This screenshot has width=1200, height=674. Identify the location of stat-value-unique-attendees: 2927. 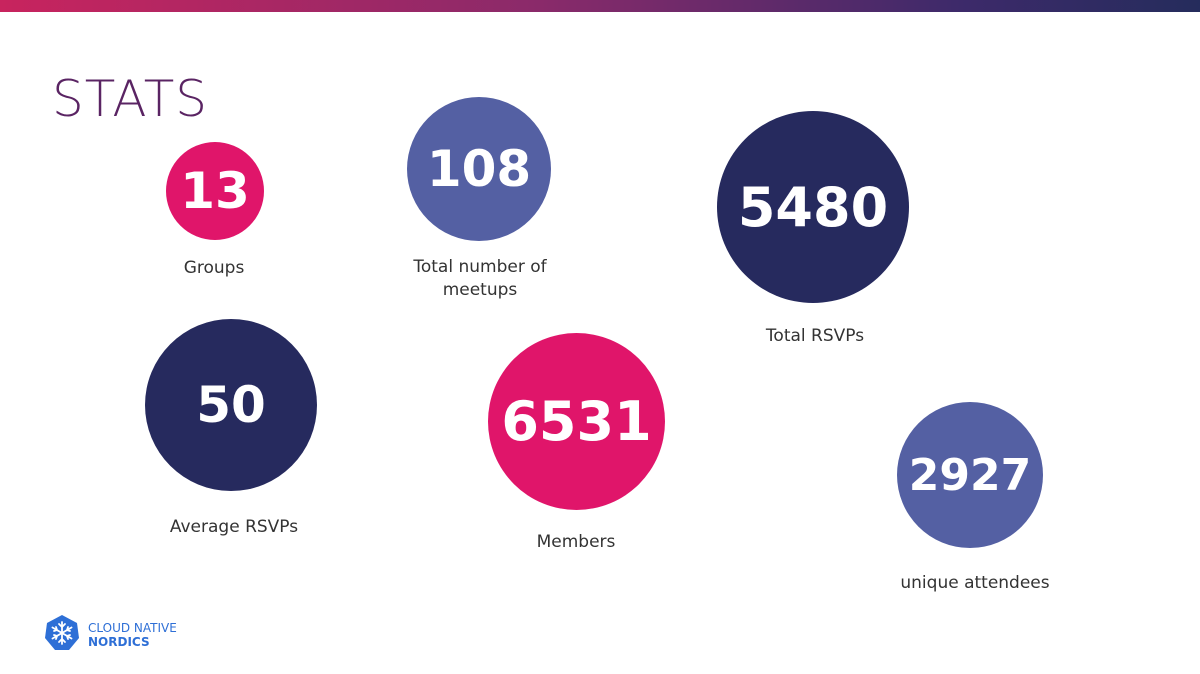
(970, 475).